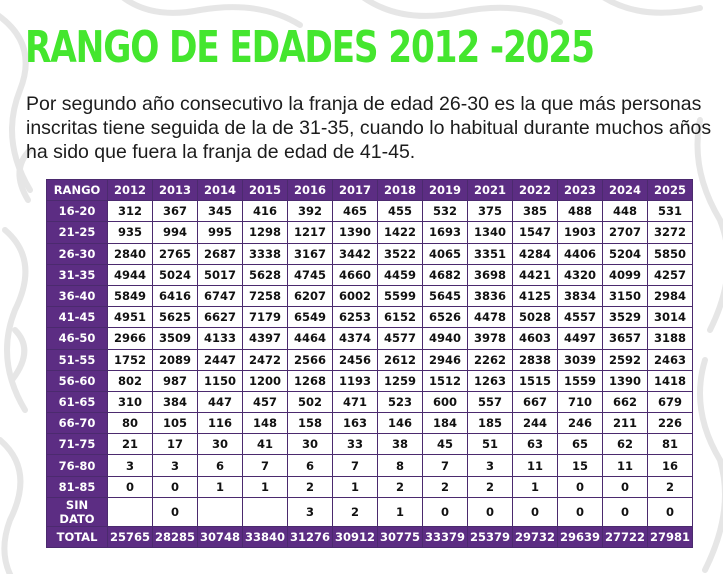 The height and width of the screenshot is (574, 723). Describe the element at coordinates (369, 465) in the screenshot. I see `table-row: 76-80 3 3 6 7 6 7 8 7 3 11 15 11 16` at that location.